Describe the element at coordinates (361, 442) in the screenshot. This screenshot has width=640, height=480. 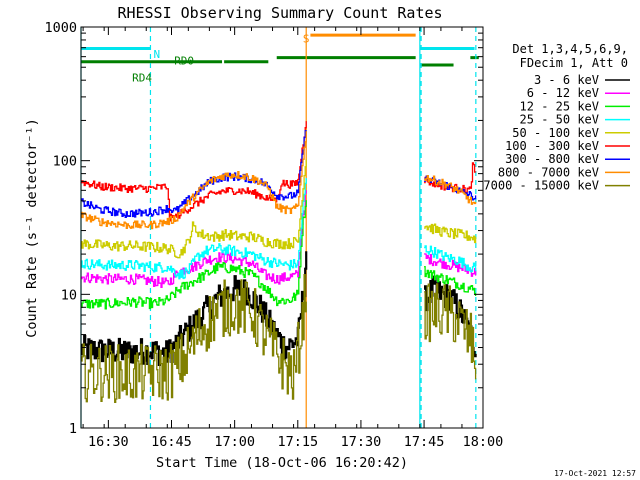
I see `x-tick-label-4: 17:30` at that location.